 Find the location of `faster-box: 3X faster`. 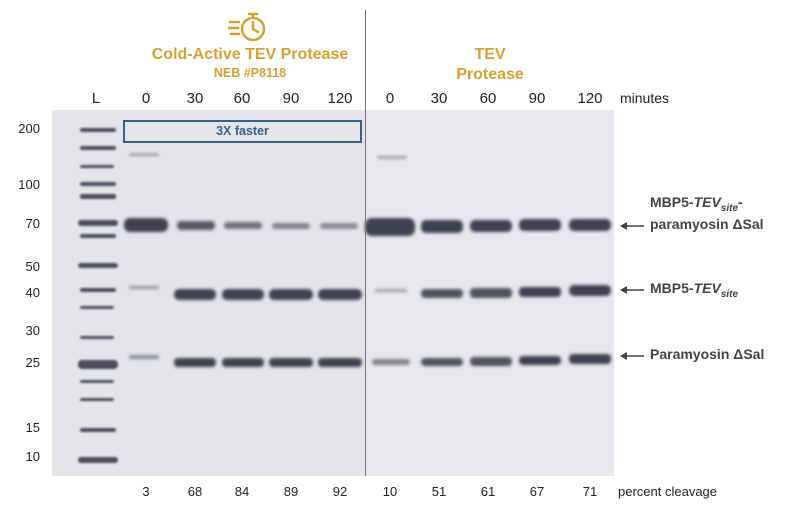

faster-box: 3X faster is located at coordinates (242, 131).